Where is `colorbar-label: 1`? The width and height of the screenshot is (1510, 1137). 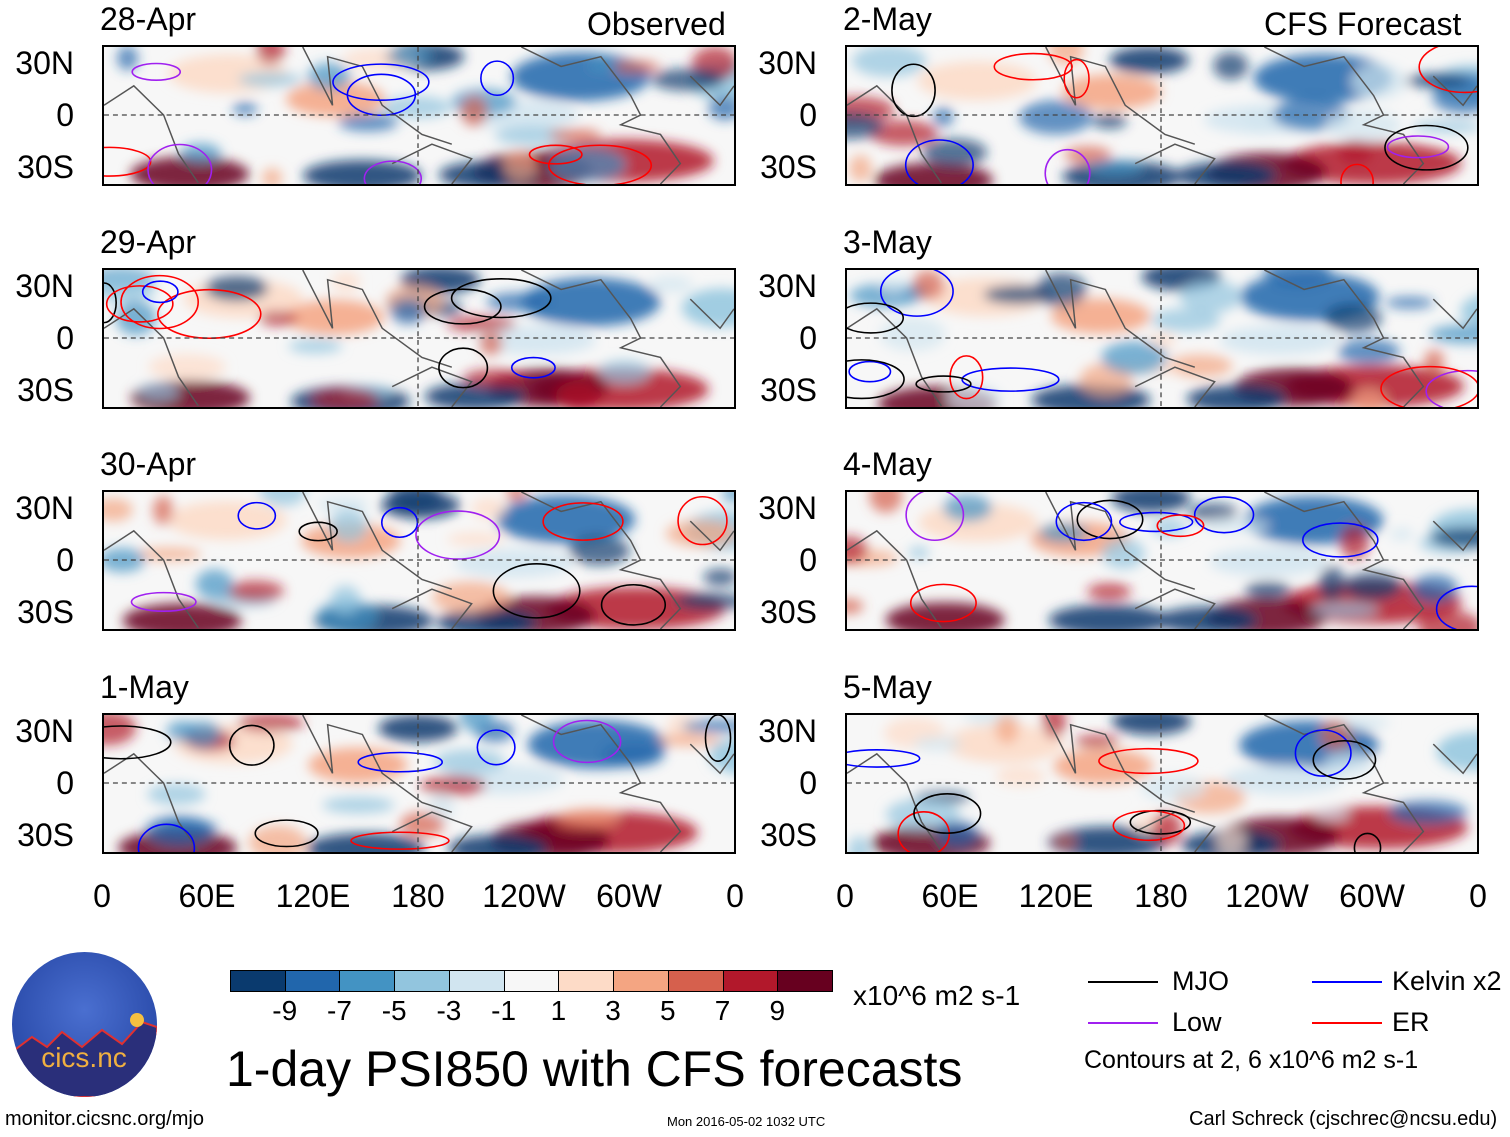
colorbar-label: 1 is located at coordinates (558, 1010).